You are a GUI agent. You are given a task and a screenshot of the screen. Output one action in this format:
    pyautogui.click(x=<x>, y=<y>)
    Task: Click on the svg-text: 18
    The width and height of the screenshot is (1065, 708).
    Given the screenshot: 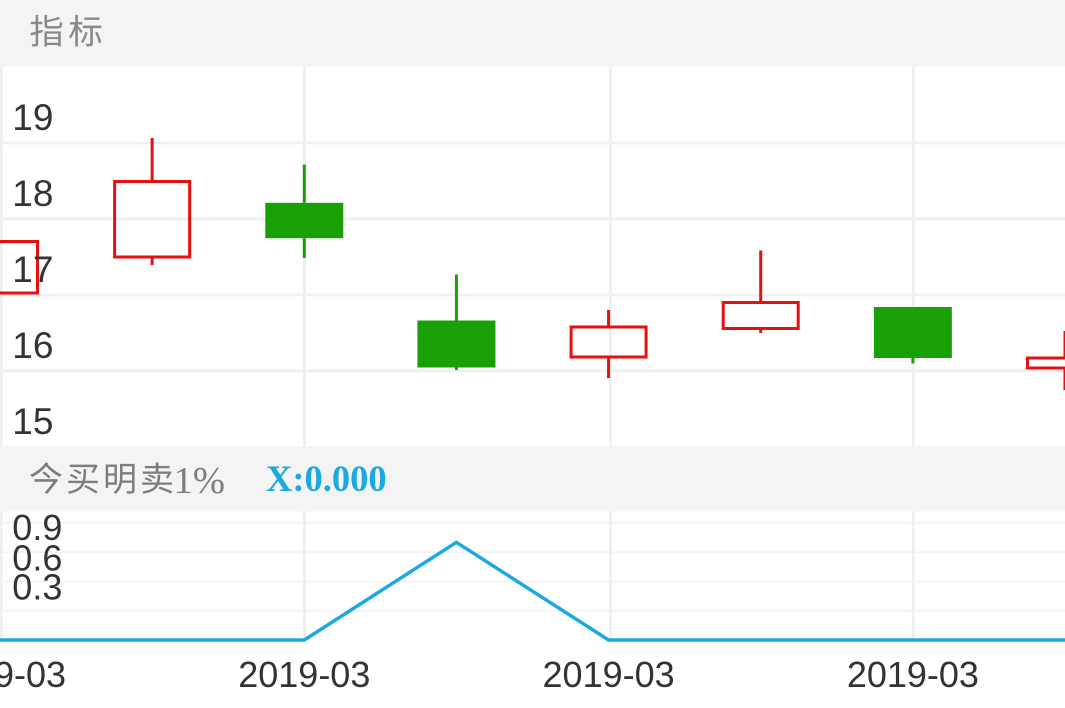 What is the action you would take?
    pyautogui.click(x=32, y=193)
    